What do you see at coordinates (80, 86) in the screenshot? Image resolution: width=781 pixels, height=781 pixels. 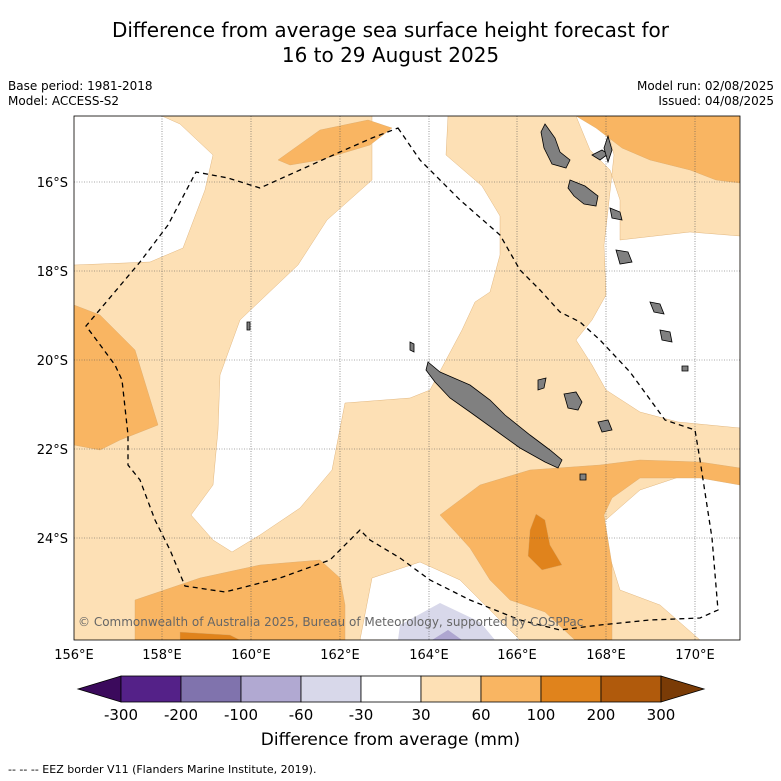 I see `base-period: Base period: 1981-2018` at bounding box center [80, 86].